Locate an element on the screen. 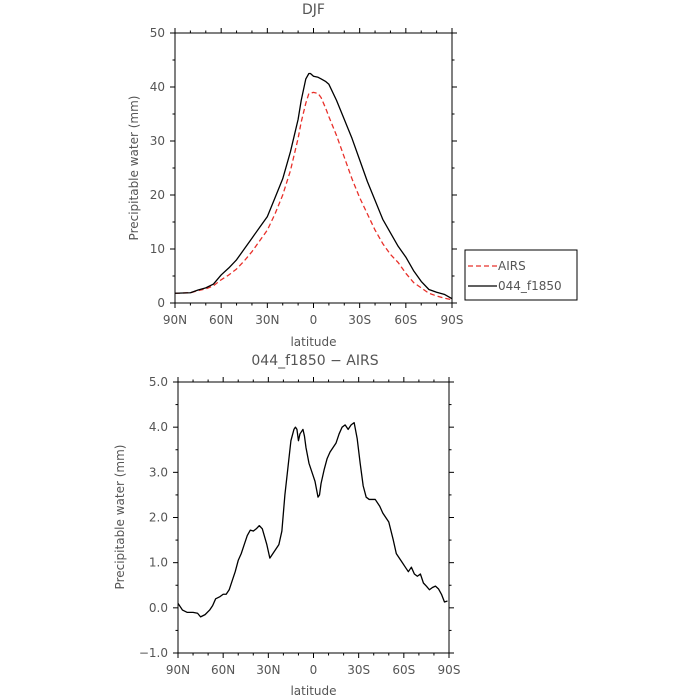  difference-y-tick-label: 4.0 is located at coordinates (158, 427).